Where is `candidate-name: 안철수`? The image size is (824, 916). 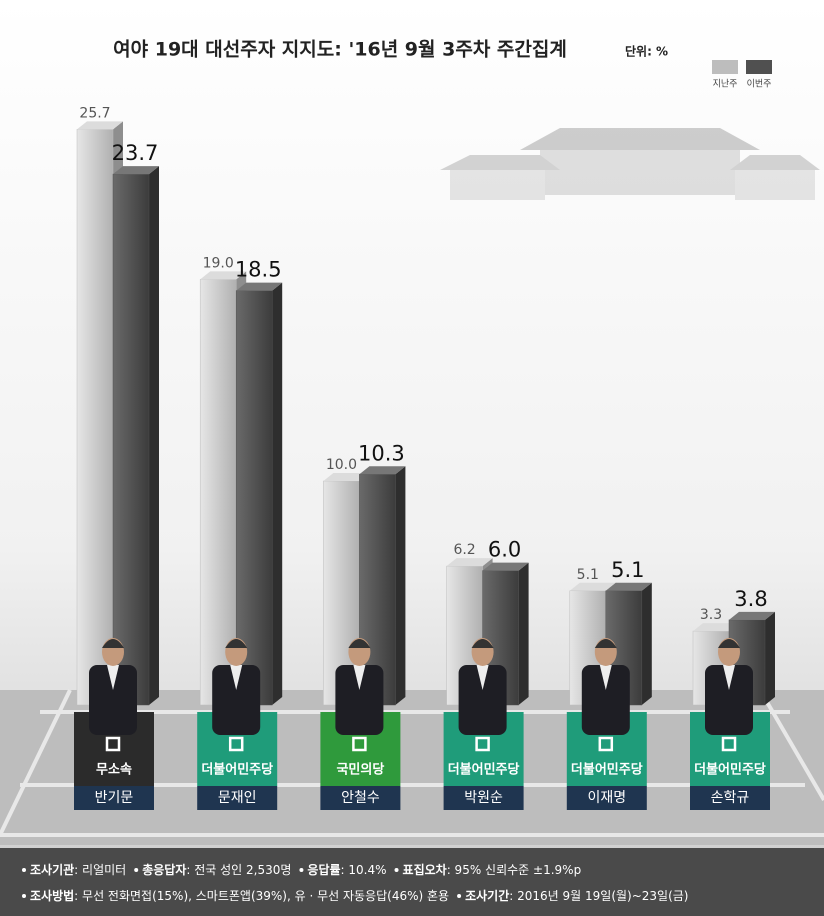 candidate-name: 안철수 is located at coordinates (360, 798).